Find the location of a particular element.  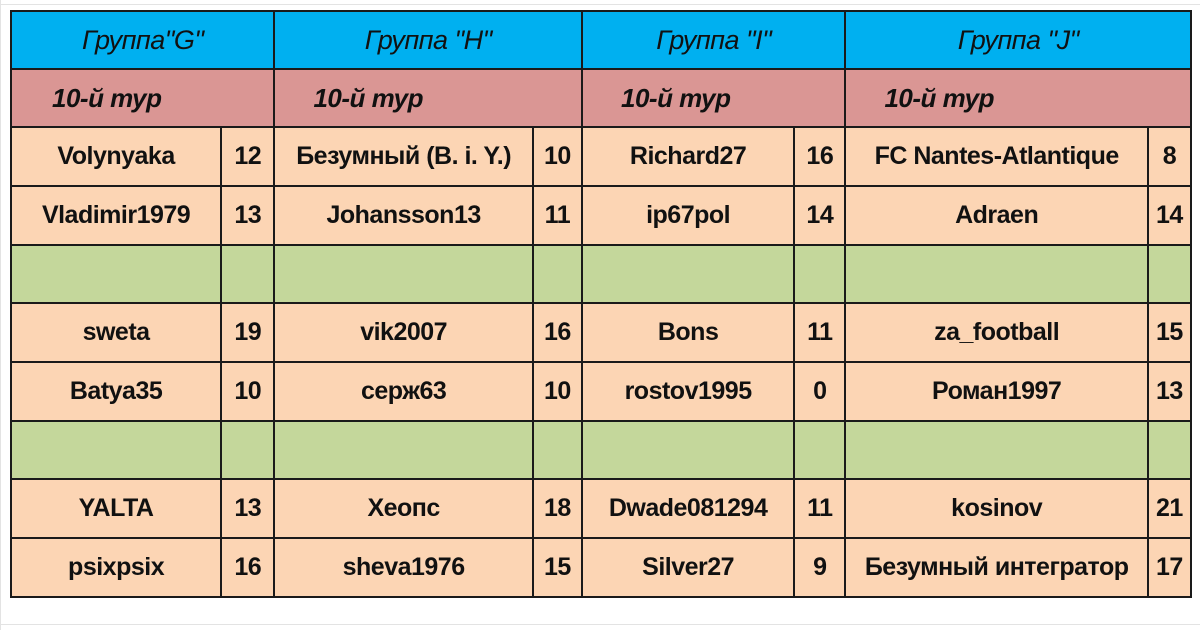

round-row: 10-й тур 10-й тур 10-й тур 10-й тур is located at coordinates (600, 98).